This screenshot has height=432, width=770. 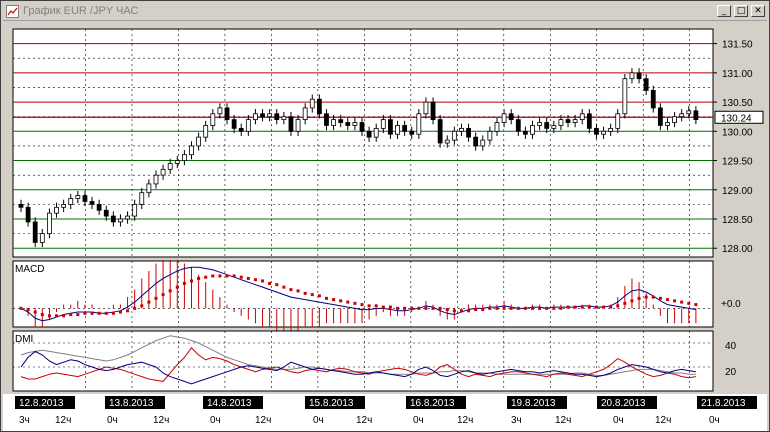 I want to click on hour-label-9: 12ч, so click(x=465, y=420).